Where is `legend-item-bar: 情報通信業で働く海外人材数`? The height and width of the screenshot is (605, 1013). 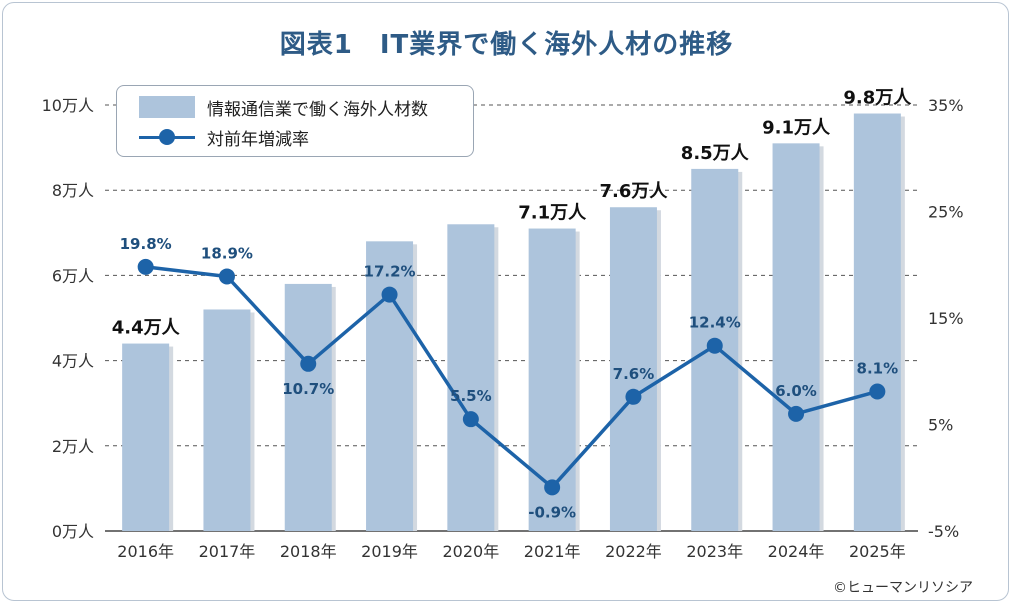
legend-item-bar: 情報通信業で働く海外人材数 is located at coordinates (283, 107).